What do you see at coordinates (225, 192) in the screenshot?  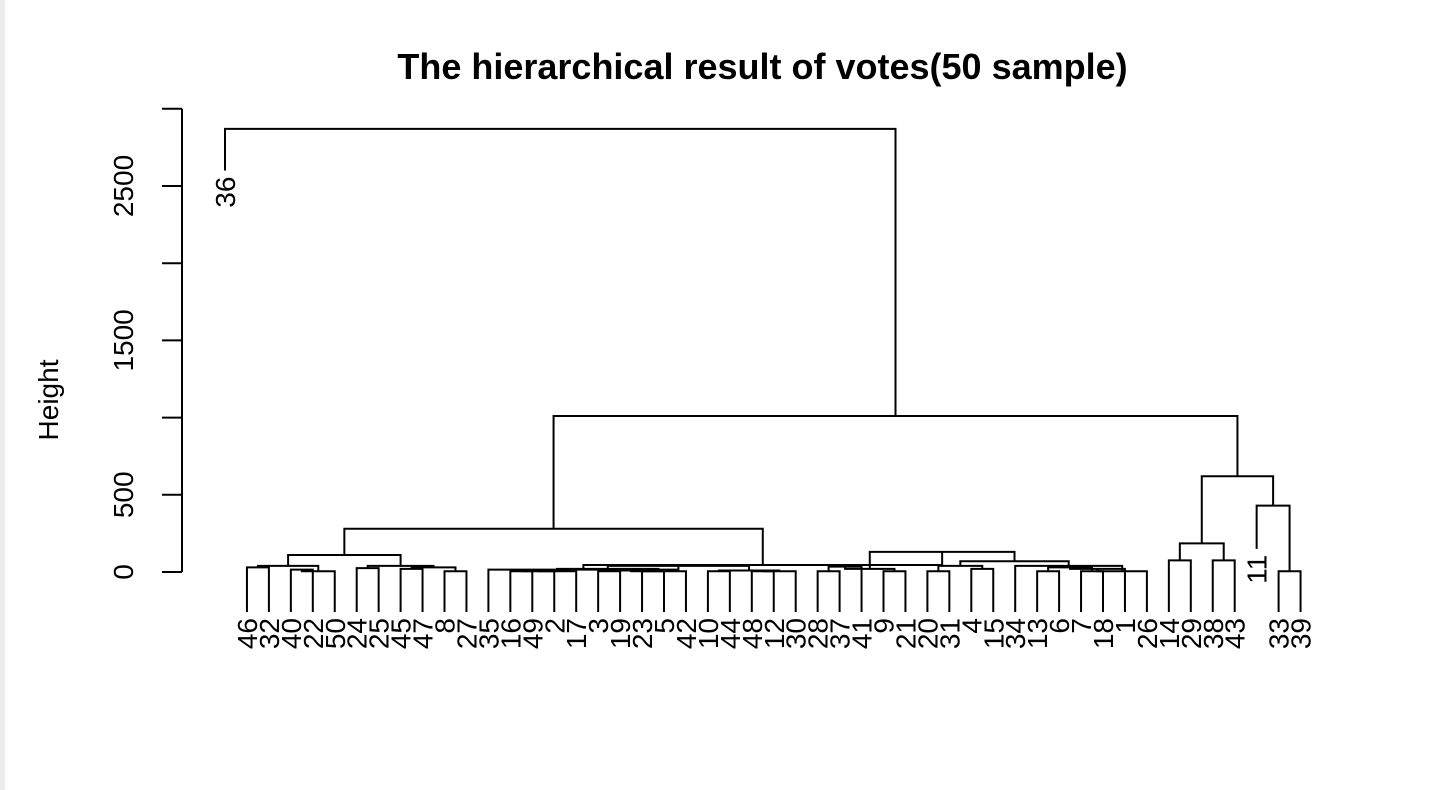 I see `leaf-label: 36` at bounding box center [225, 192].